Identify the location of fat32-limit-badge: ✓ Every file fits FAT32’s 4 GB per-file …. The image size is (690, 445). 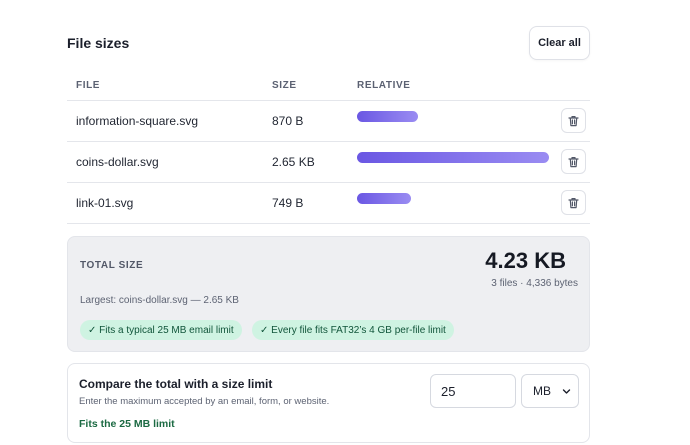
(353, 330).